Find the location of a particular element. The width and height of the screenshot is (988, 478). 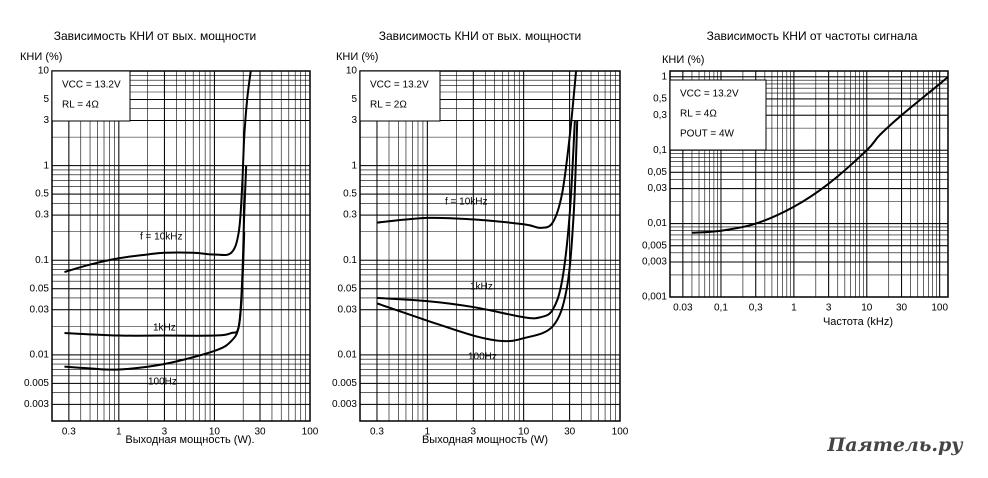

x-axis-label: Выходная мощность (W). is located at coordinates (189, 440).